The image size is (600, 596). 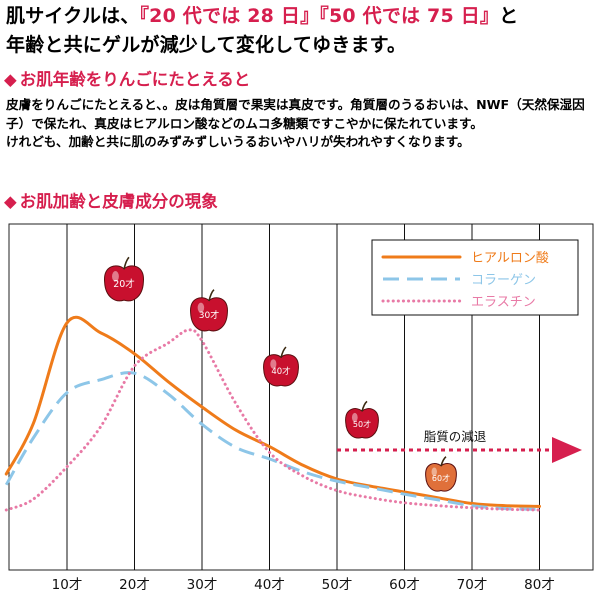 I want to click on apple-label-40: 40才, so click(x=280, y=371).